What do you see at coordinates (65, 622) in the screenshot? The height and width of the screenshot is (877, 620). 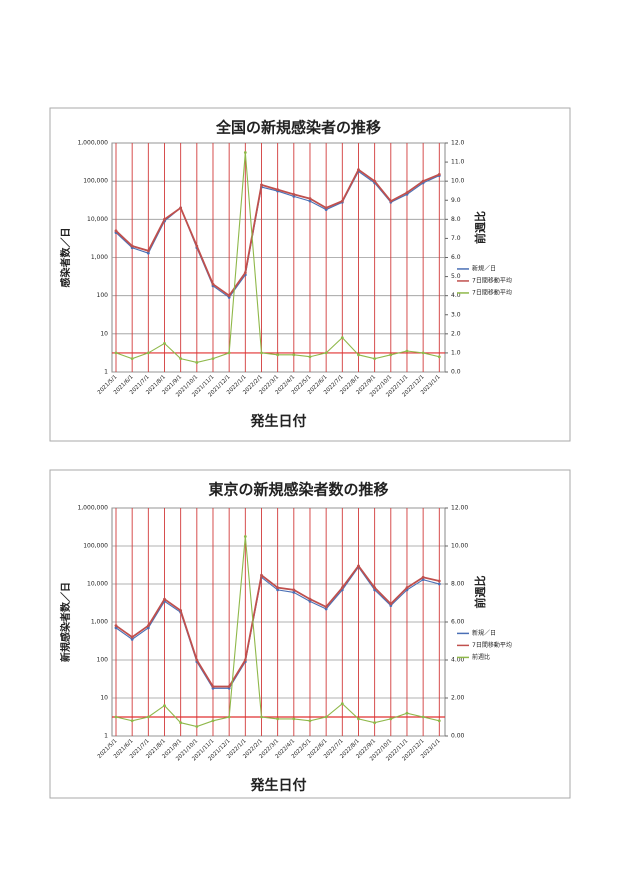 I see `y-axis-label: 新規感染者数／日` at bounding box center [65, 622].